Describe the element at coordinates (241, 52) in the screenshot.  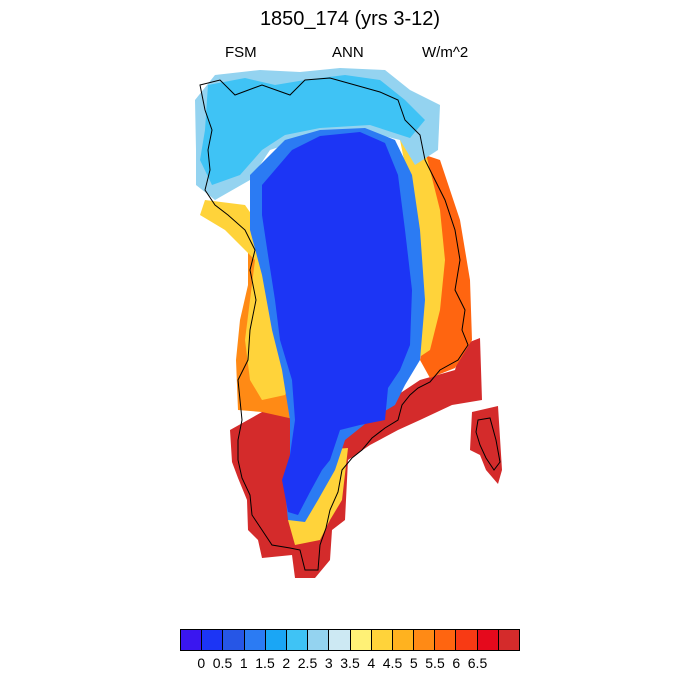
I see `variable-label: FSM` at that location.